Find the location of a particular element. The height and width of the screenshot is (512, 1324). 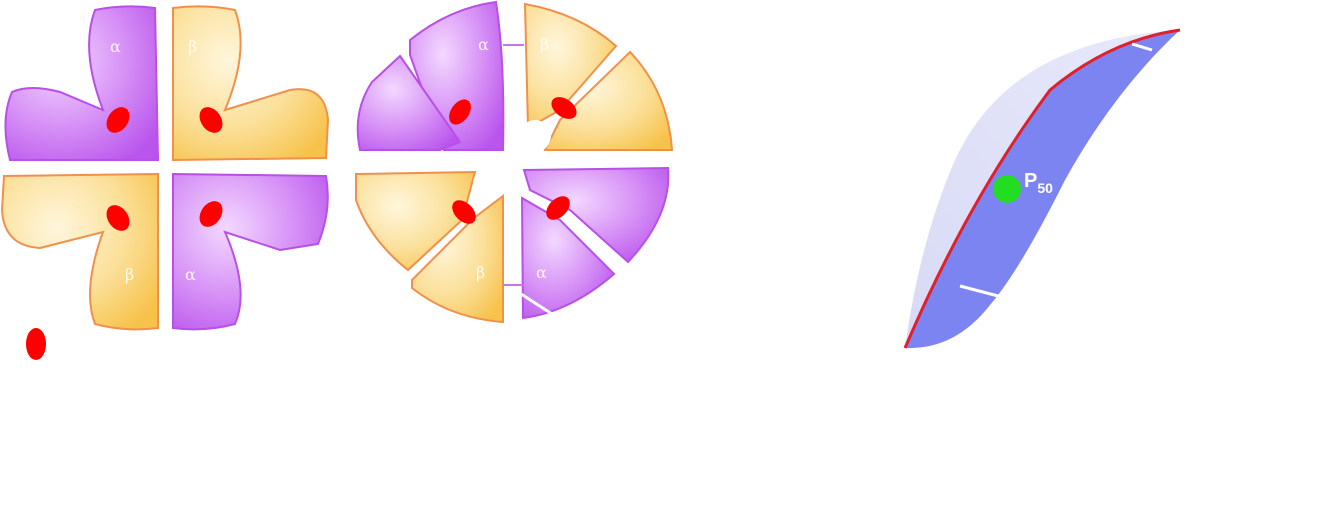

p50-label: P50 is located at coordinates (1038, 183).